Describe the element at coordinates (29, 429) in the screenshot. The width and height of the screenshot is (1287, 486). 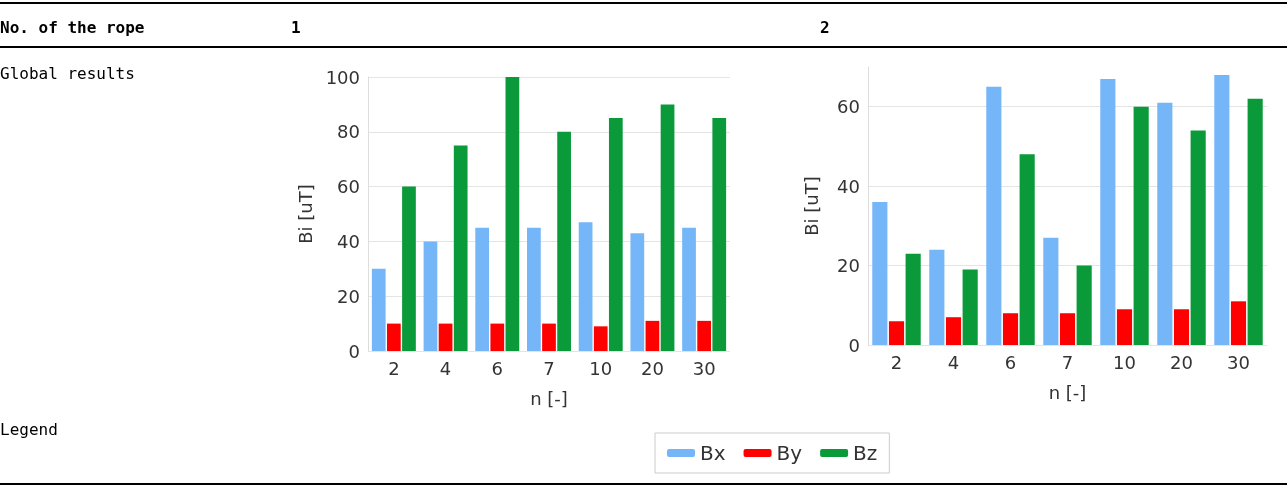
I see `text: Legend` at that location.